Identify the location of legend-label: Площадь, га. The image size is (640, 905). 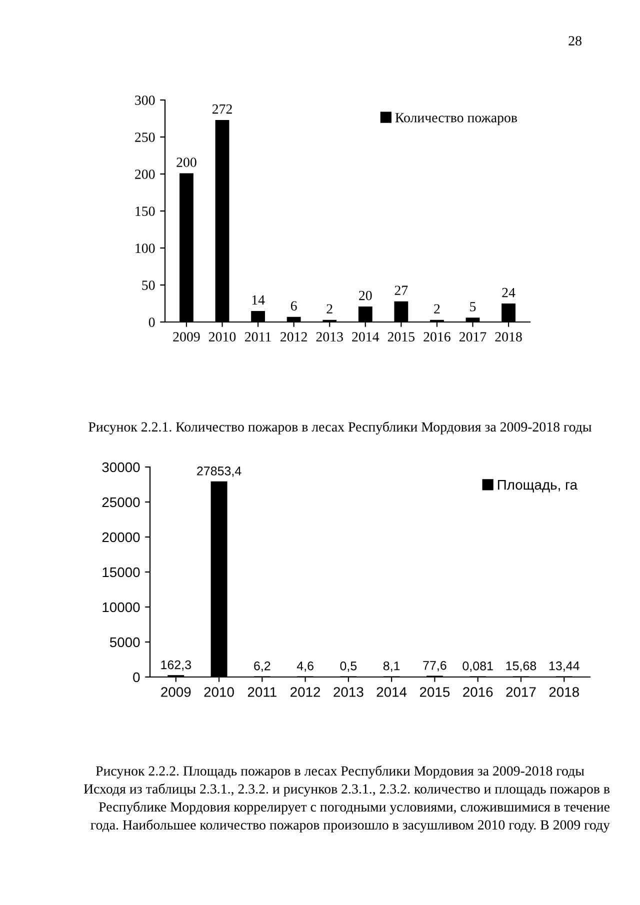
(538, 486).